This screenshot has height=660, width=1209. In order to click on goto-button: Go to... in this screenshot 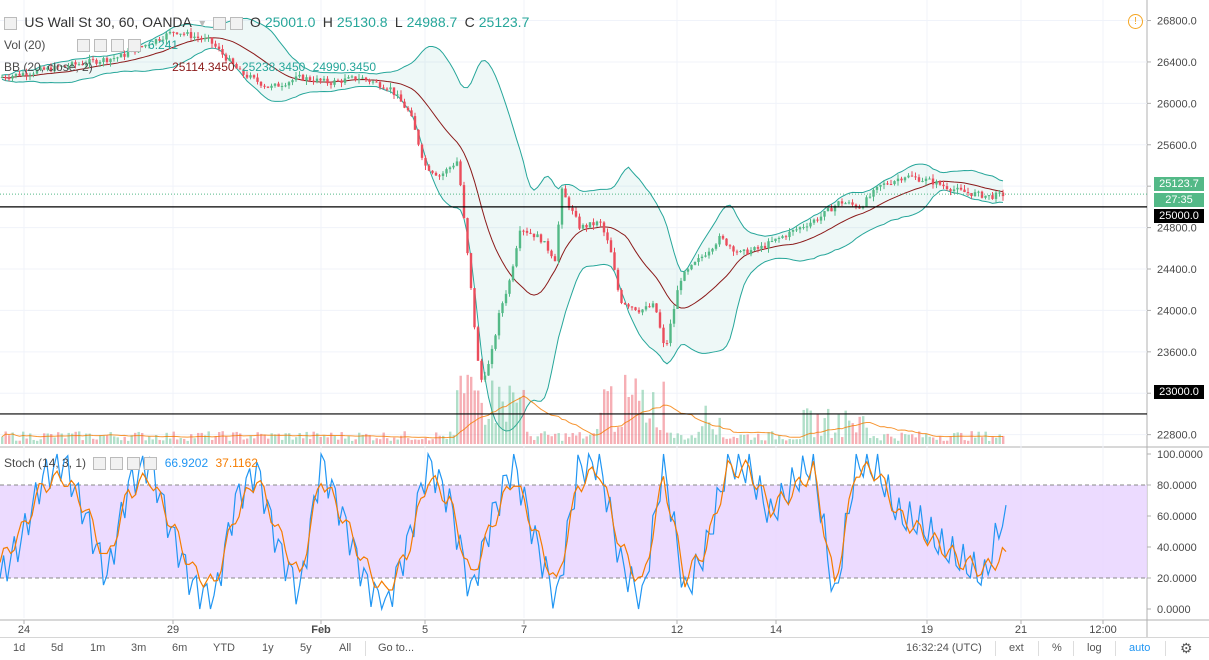, I will do `click(396, 648)`.